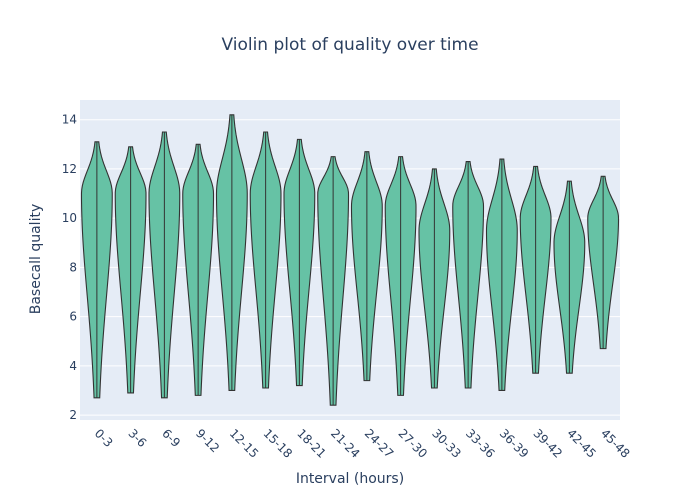  I want to click on chart-title: Violin plot of quality over time, so click(349, 45).